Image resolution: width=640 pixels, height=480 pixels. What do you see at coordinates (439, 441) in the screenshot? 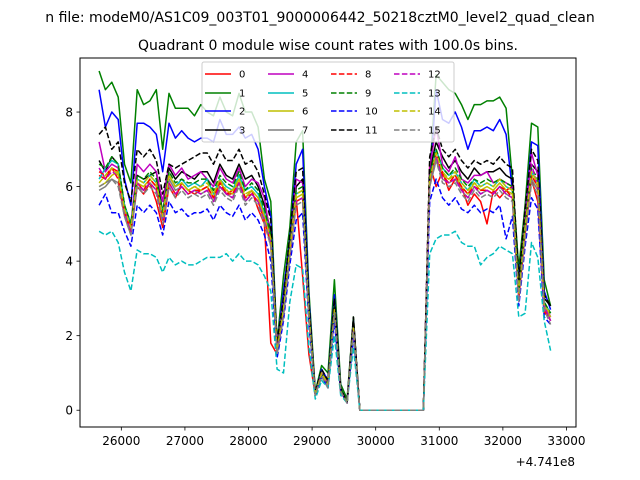
I see `x-tick-label: 31000` at bounding box center [439, 441].